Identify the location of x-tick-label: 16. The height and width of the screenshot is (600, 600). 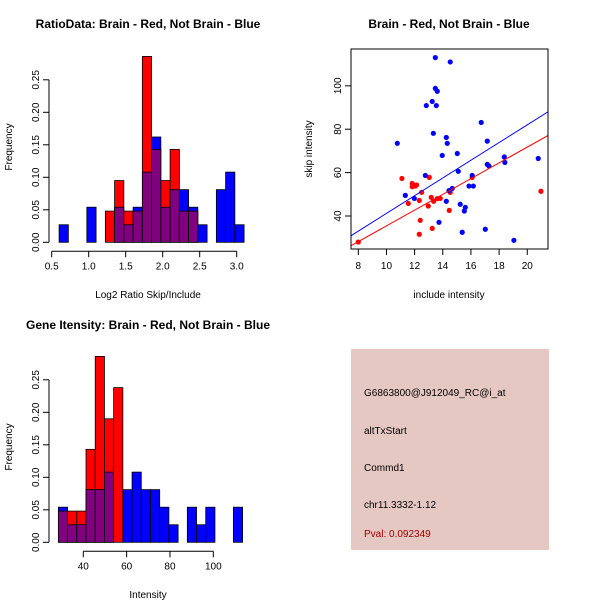
(471, 266).